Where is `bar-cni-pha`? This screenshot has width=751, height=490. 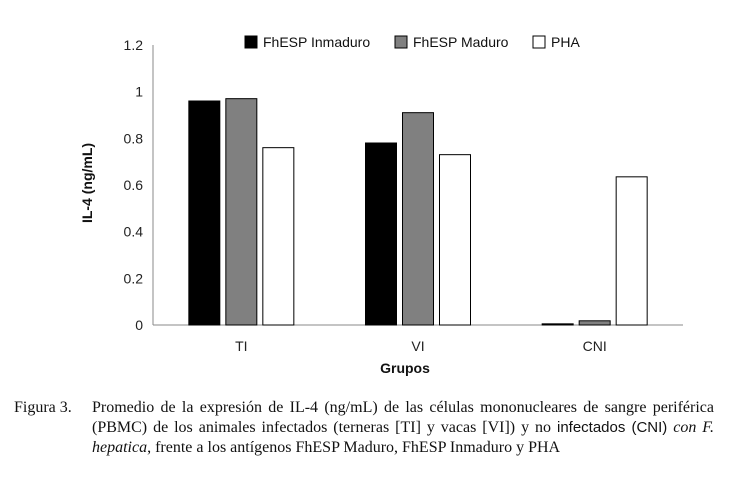
bar-cni-pha is located at coordinates (631, 251).